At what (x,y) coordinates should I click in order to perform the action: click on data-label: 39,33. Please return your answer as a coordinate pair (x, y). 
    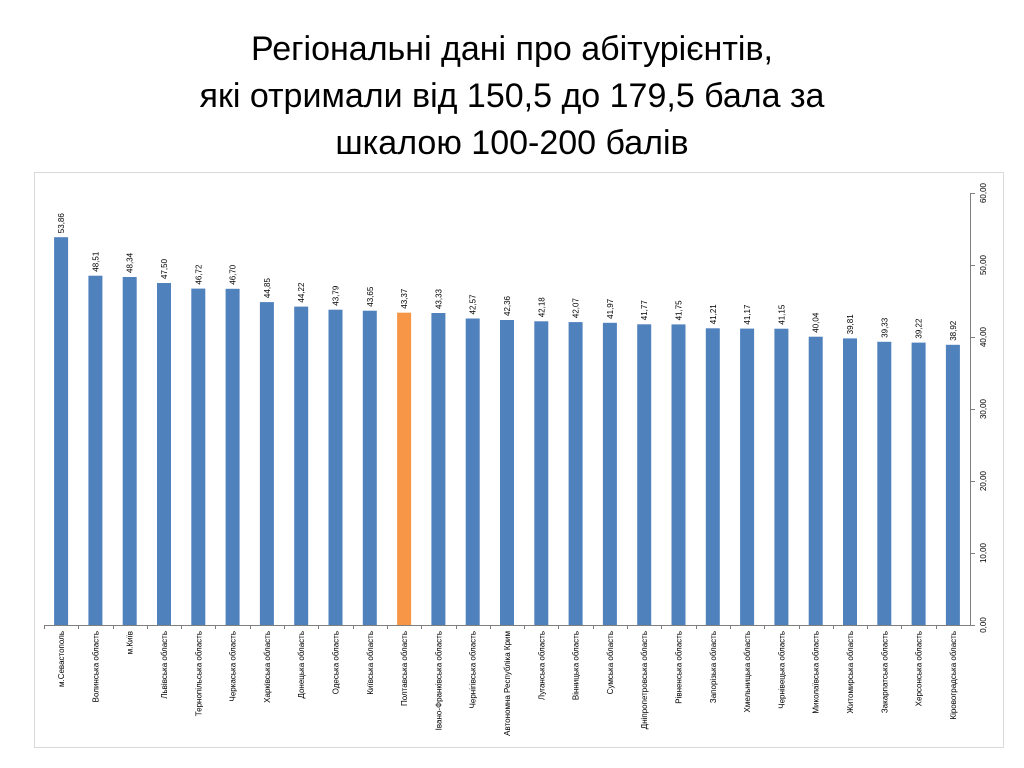
    Looking at the image, I should click on (884, 327).